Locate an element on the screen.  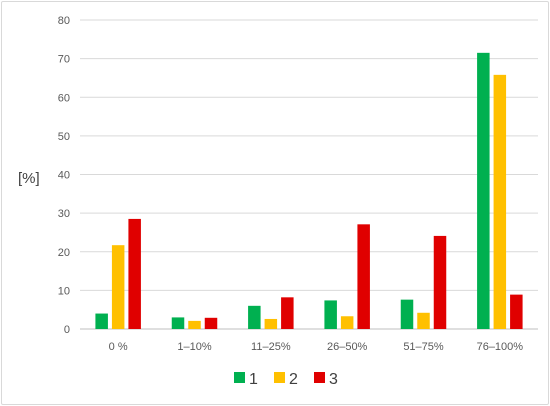
legend-label-3: 3 is located at coordinates (333, 379).